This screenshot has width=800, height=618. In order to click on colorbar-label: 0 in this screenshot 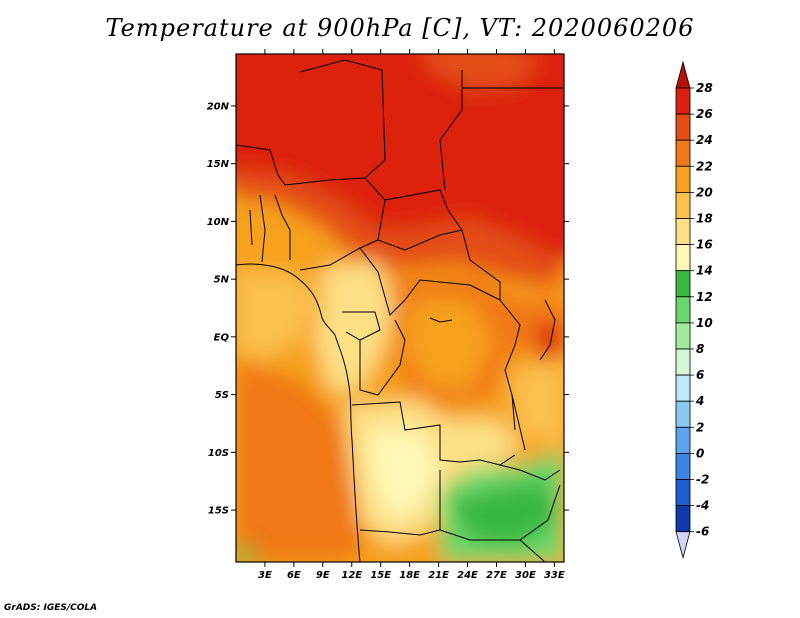, I will do `click(700, 453)`.